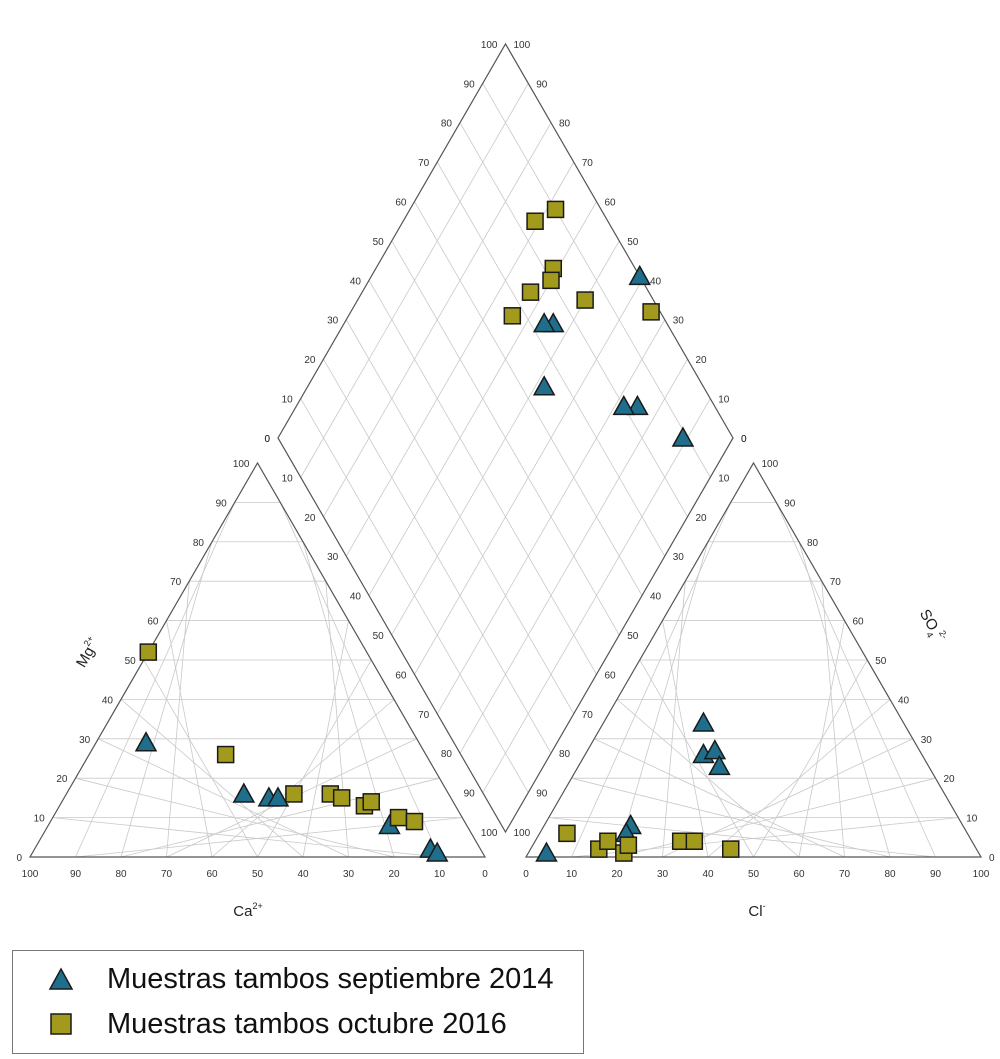  I want to click on cation-bottom-tick: 100, so click(30, 874).